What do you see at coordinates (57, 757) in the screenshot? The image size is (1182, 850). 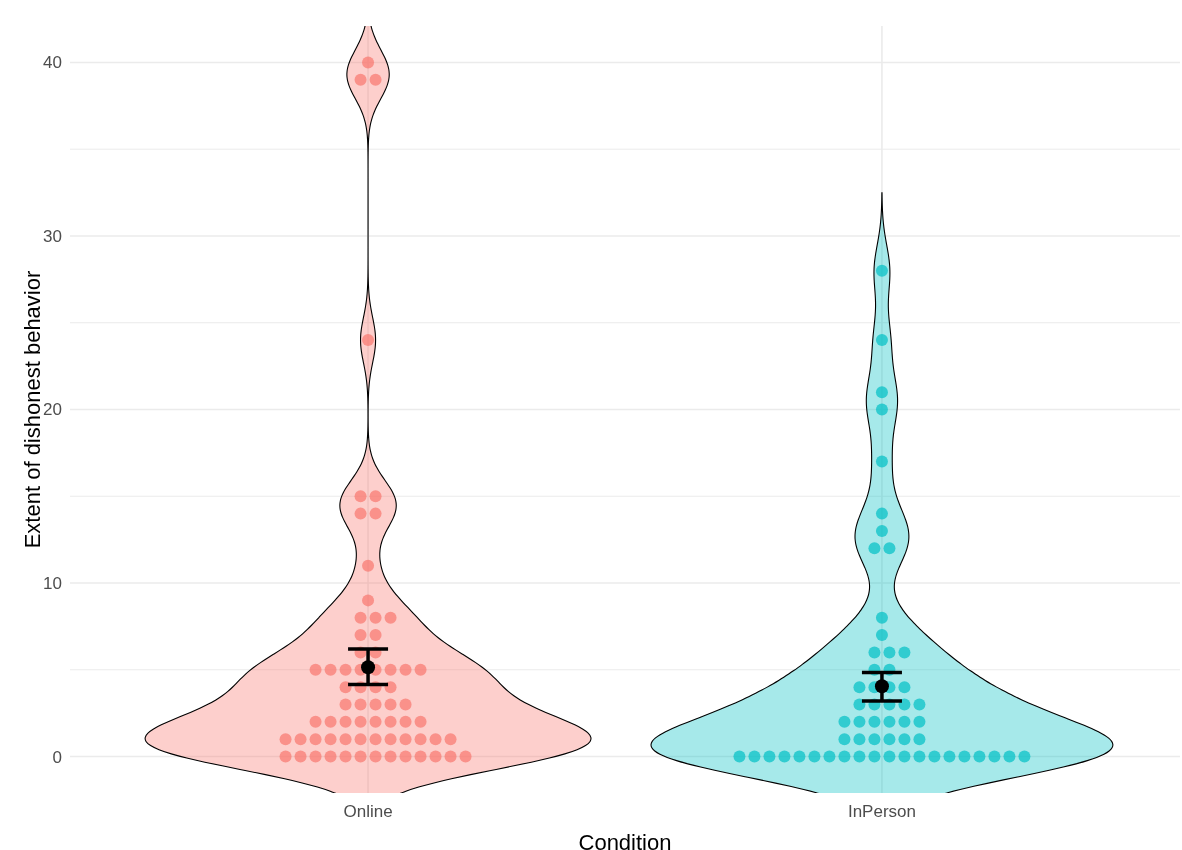 I see `y-tick-label: 0` at bounding box center [57, 757].